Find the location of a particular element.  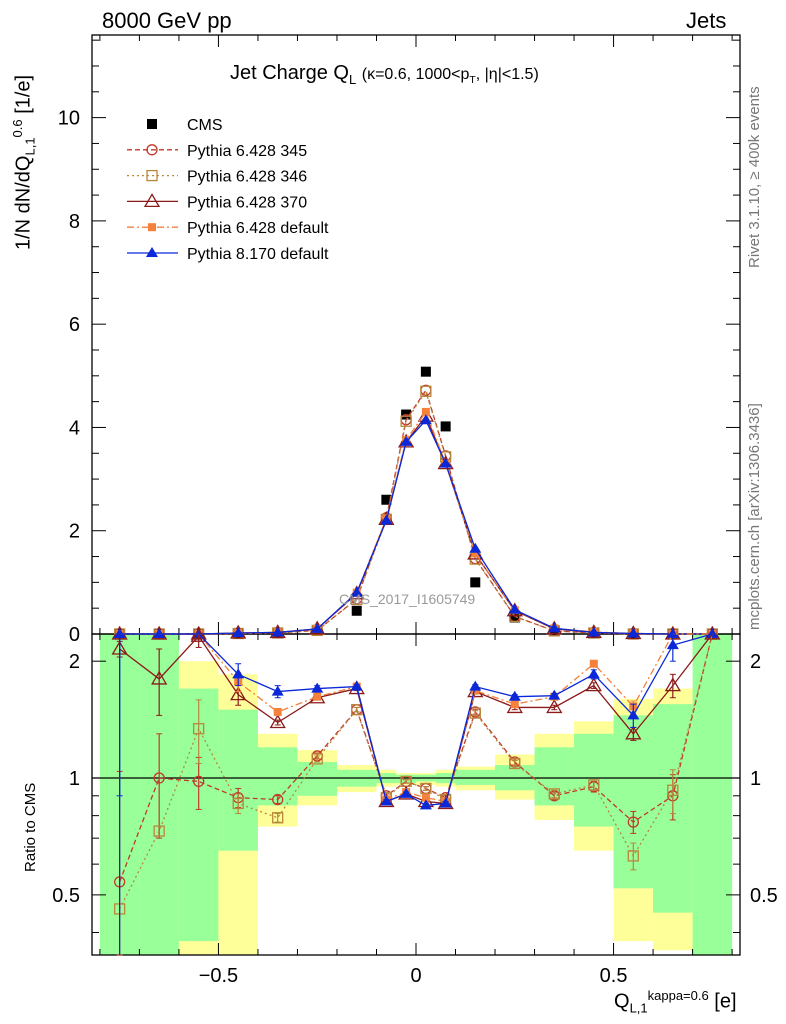

y-tick-label: 10 is located at coordinates (69, 119).